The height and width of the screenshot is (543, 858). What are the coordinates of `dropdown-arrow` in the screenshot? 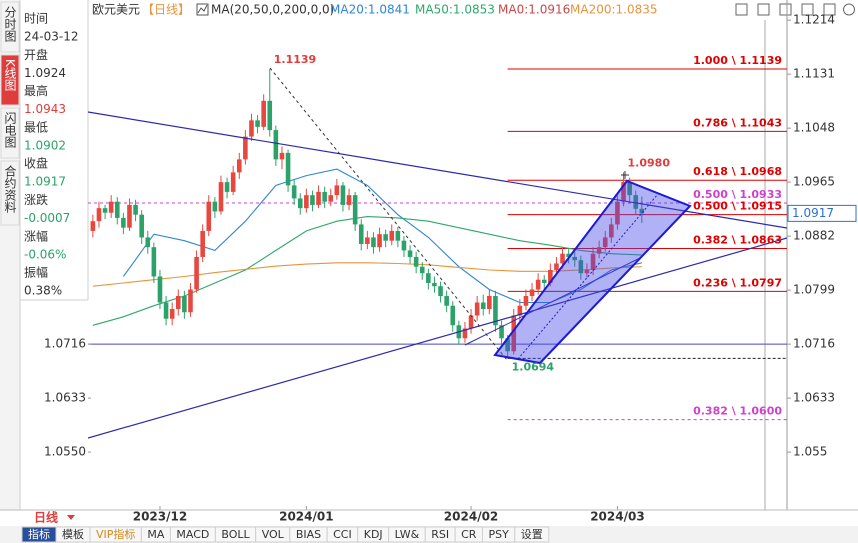 It's located at (71, 517).